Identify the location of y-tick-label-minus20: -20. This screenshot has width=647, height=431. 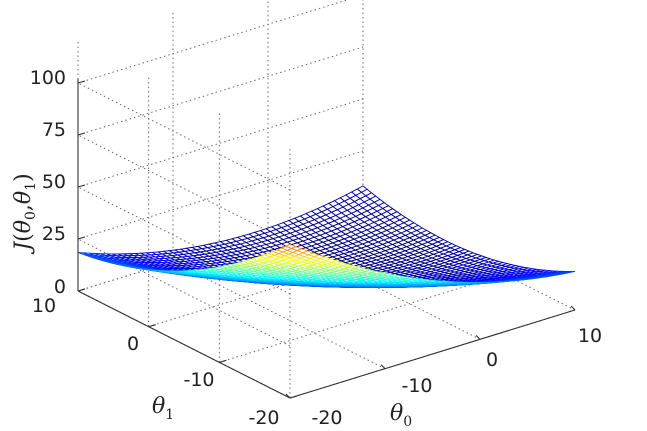
(263, 418).